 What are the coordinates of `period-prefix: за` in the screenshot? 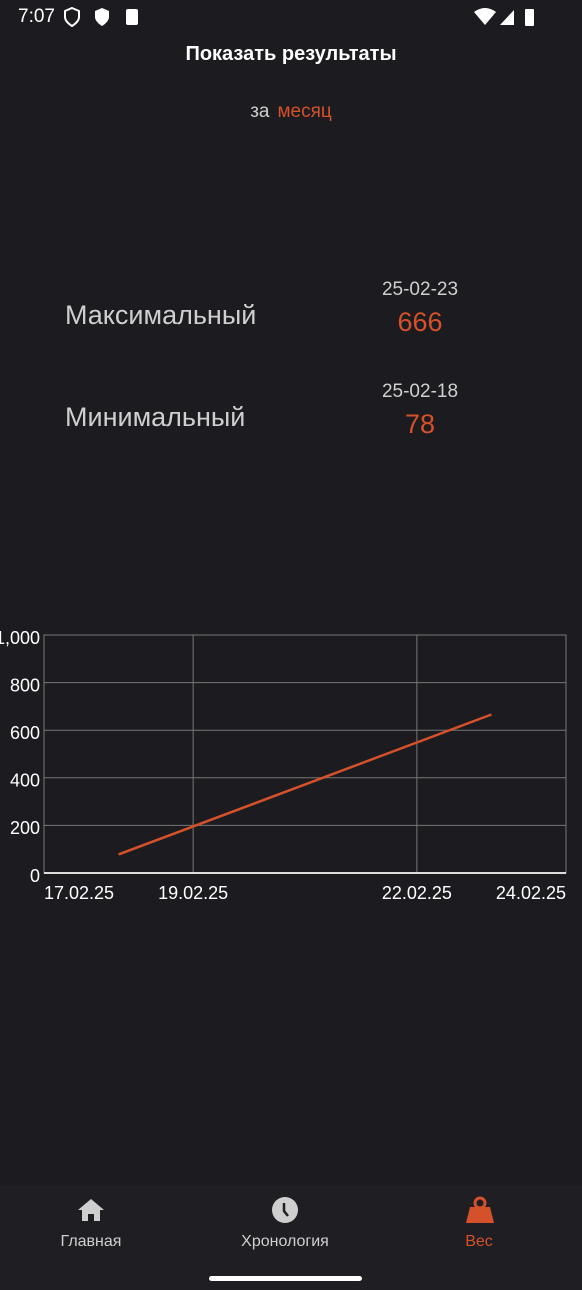 It's located at (260, 111).